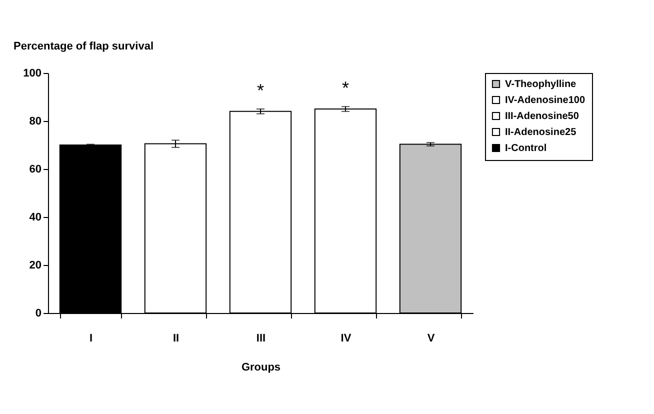  Describe the element at coordinates (32, 74) in the screenshot. I see `y-tick-label: 100` at that location.